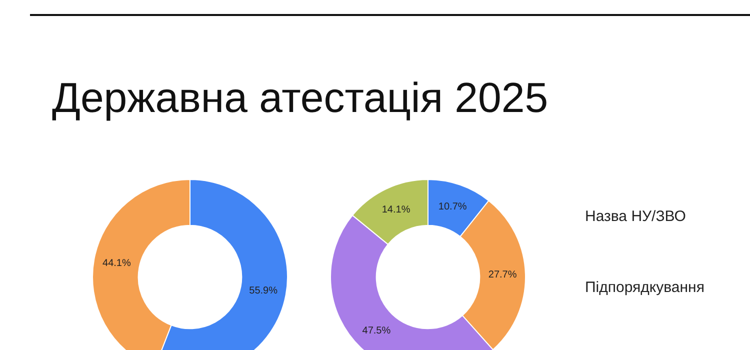  What do you see at coordinates (376, 331) in the screenshot?
I see `data-label: 47.5%` at bounding box center [376, 331].